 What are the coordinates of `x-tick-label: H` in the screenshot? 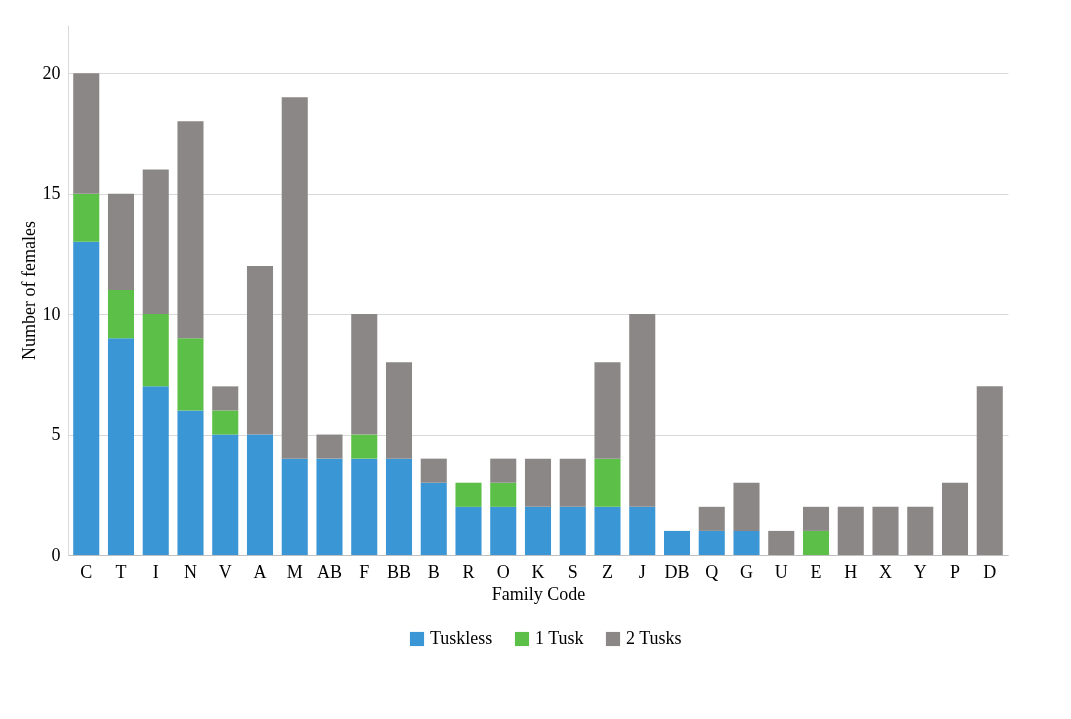 It's located at (851, 571).